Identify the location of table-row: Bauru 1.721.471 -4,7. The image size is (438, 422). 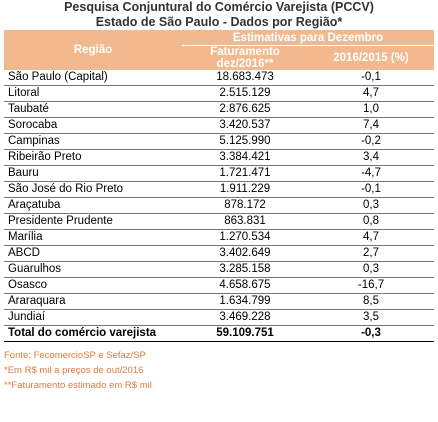
(219, 173).